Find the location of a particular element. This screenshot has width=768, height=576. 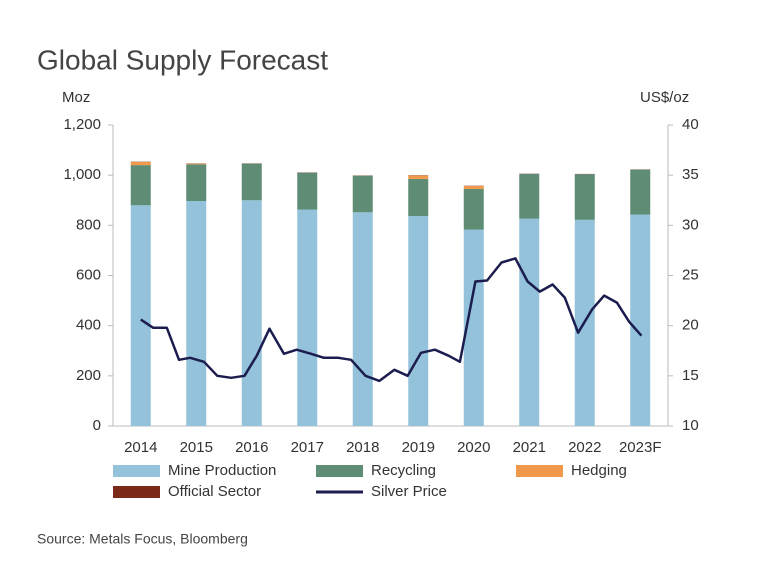

y-tick-label: 800 is located at coordinates (88, 224).